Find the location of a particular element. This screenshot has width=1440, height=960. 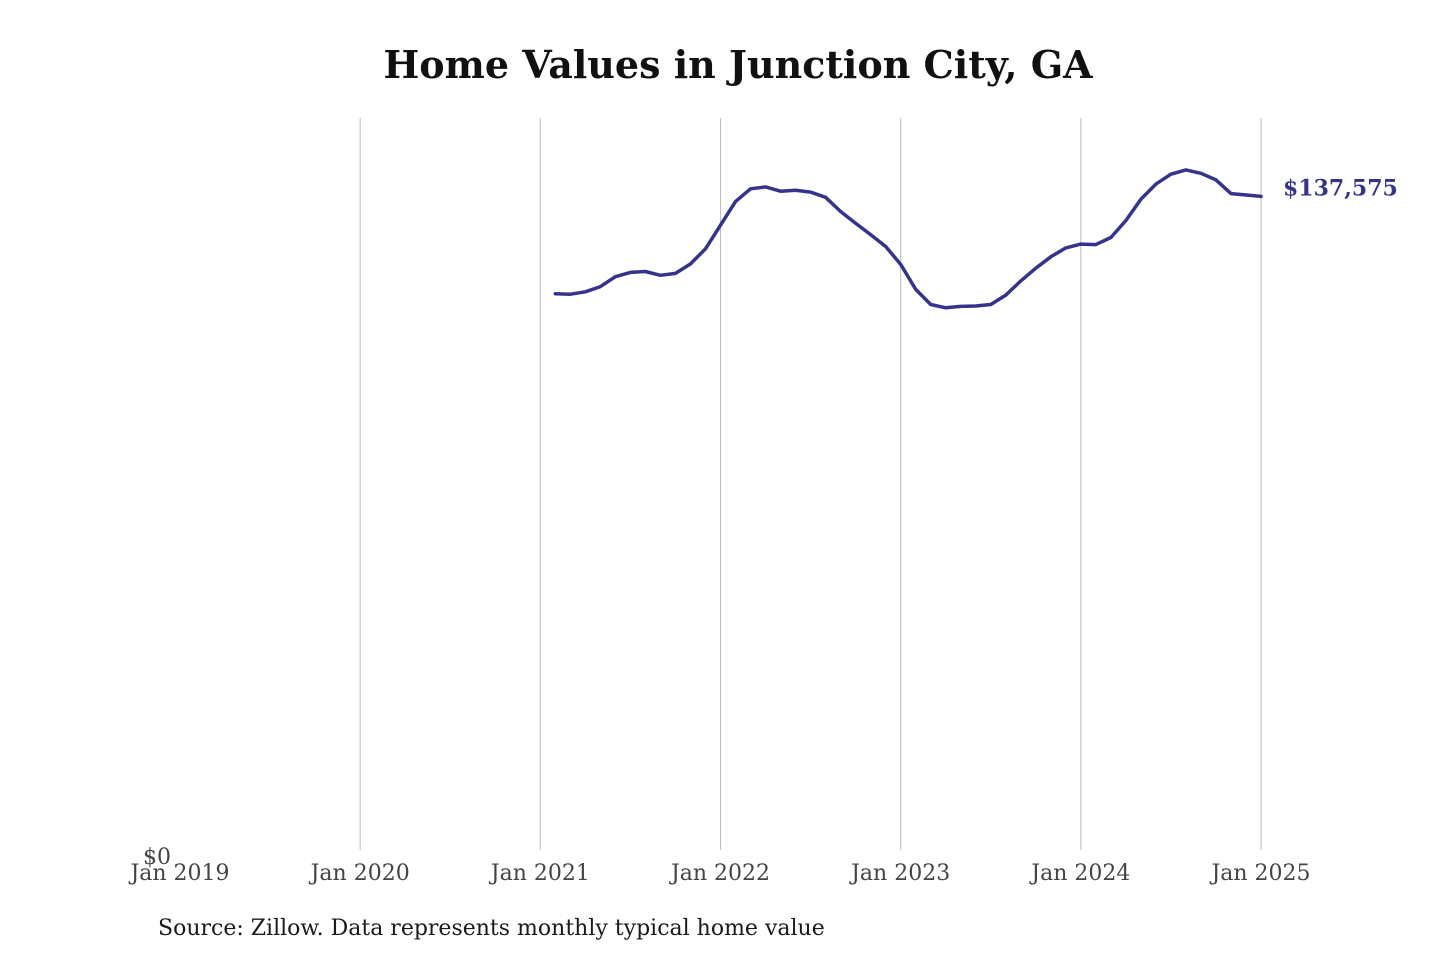

series-line is located at coordinates (908, 239).